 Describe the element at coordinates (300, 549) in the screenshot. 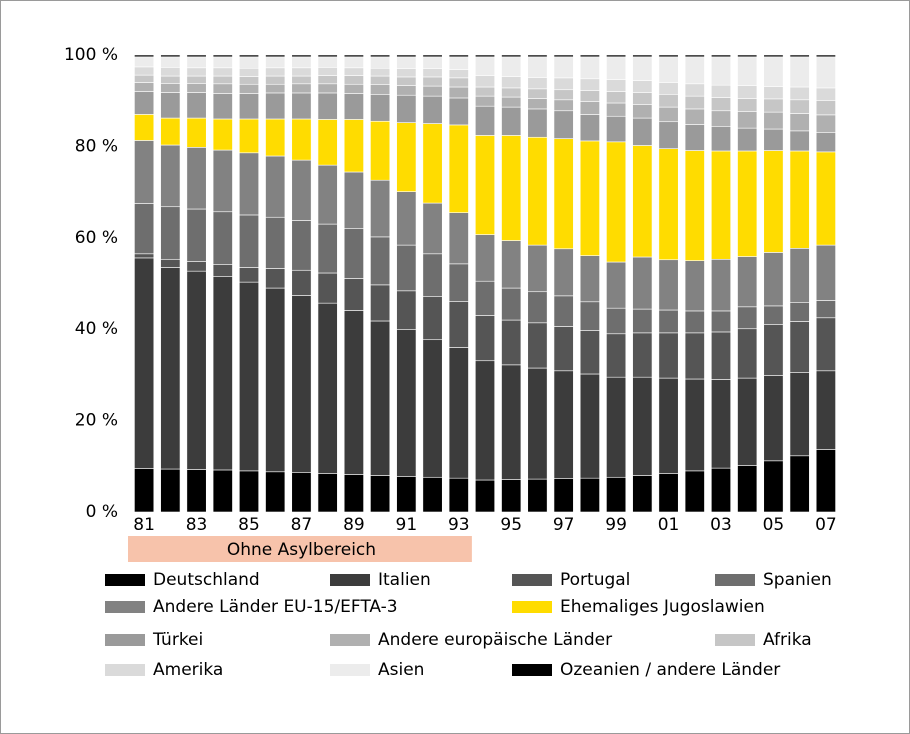

I see `annotation-box` at that location.